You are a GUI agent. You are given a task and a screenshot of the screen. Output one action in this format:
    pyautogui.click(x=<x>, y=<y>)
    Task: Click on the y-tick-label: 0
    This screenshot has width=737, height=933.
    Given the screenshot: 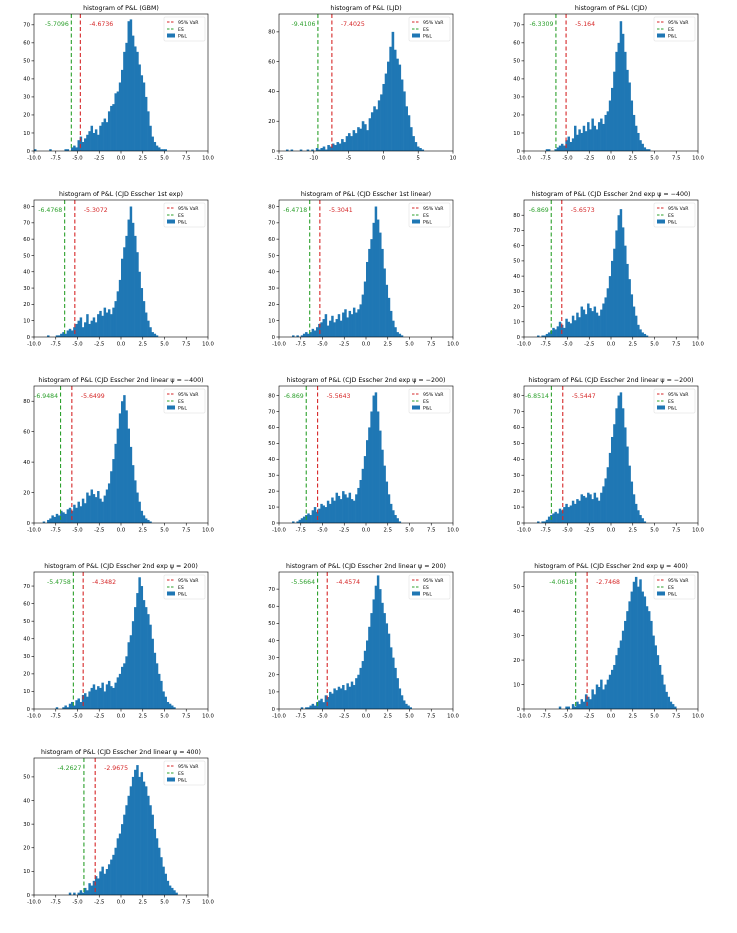 What is the action you would take?
    pyautogui.click(x=29, y=524)
    